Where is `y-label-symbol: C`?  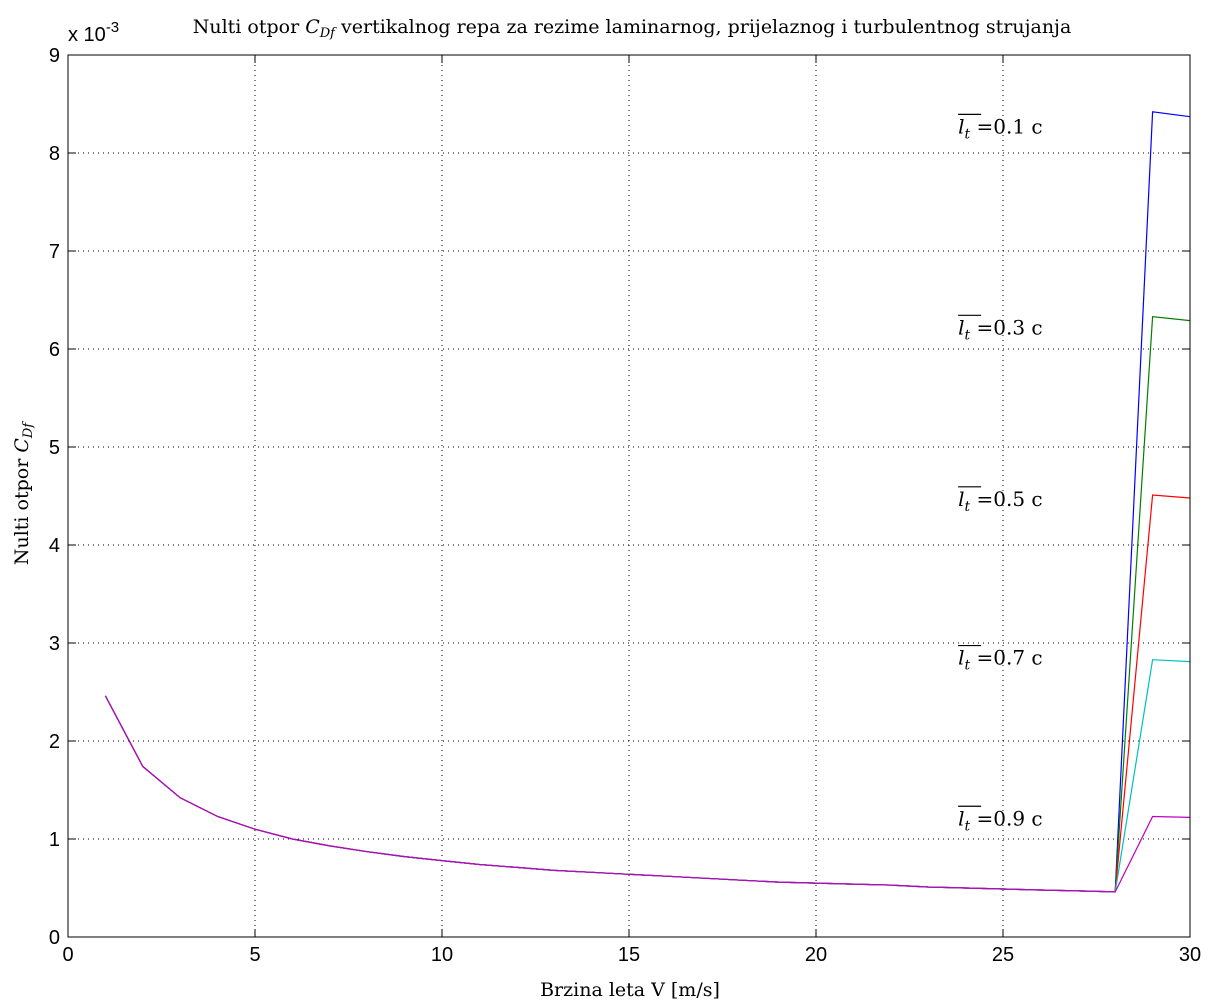
y-label-symbol: C is located at coordinates (22, 445).